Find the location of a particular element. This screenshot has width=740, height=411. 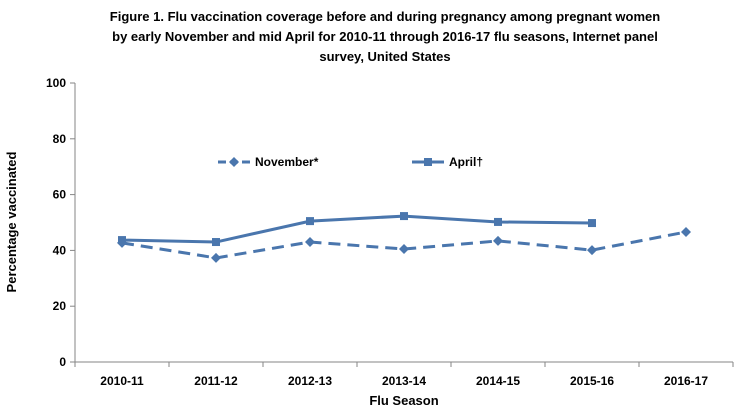

x-tick-label: 2010-11 is located at coordinates (122, 381).